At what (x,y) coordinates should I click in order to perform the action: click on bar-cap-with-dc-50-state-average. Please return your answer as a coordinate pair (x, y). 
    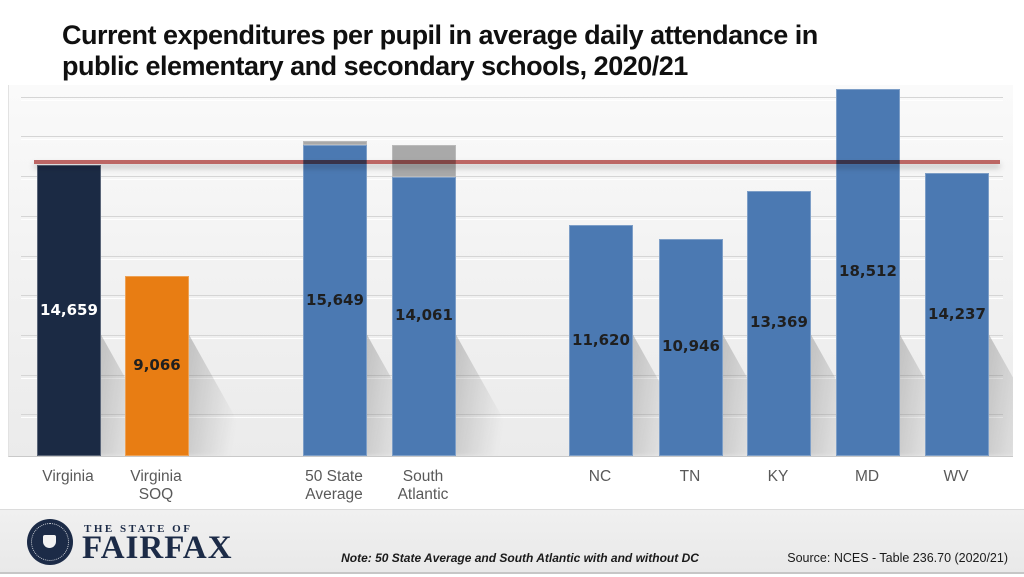
    Looking at the image, I should click on (335, 143).